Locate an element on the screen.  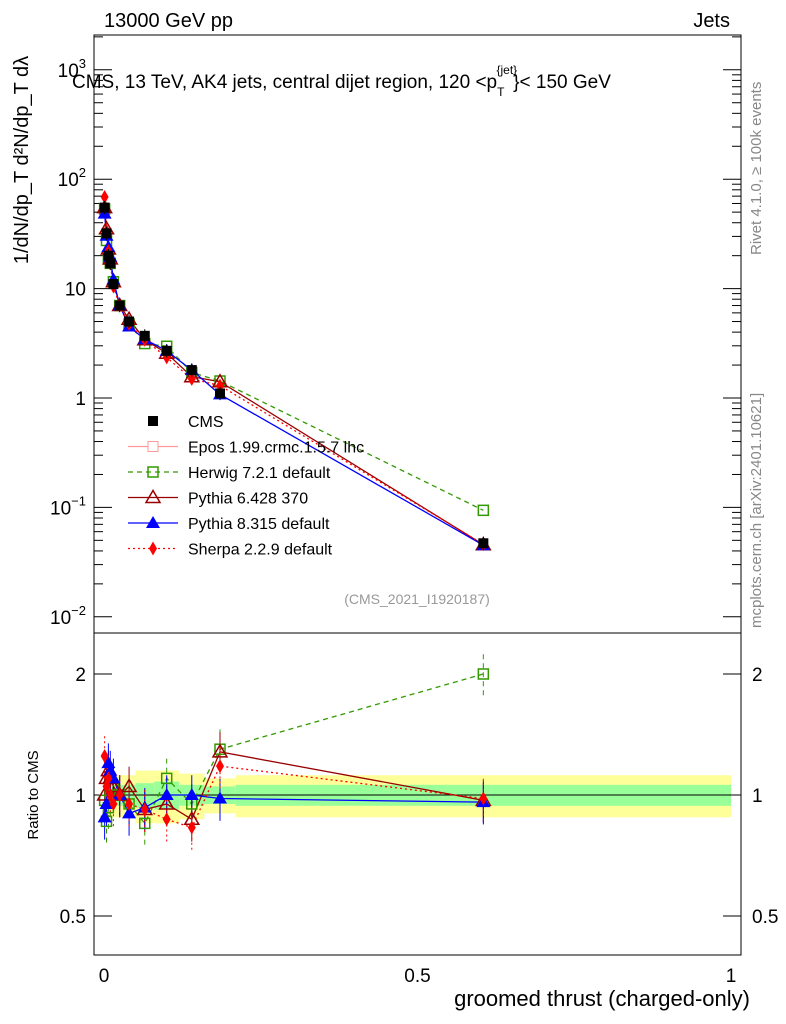
legend-marker-epos is located at coordinates (153, 446).